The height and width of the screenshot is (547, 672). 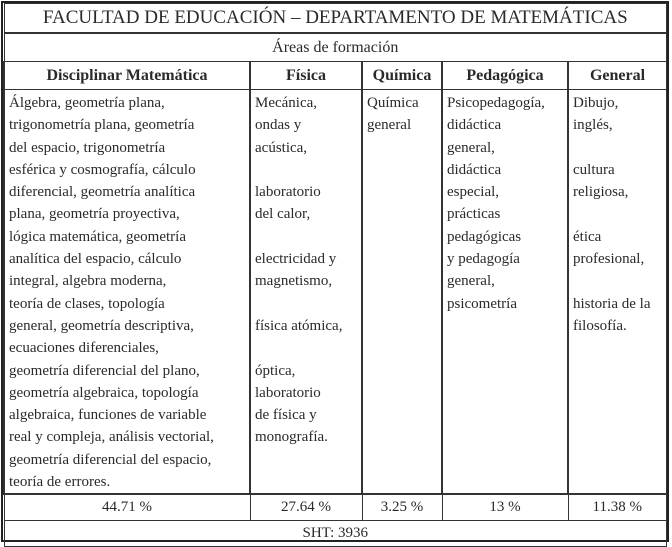 What do you see at coordinates (335, 533) in the screenshot?
I see `total-sht: SHT: 3936` at bounding box center [335, 533].